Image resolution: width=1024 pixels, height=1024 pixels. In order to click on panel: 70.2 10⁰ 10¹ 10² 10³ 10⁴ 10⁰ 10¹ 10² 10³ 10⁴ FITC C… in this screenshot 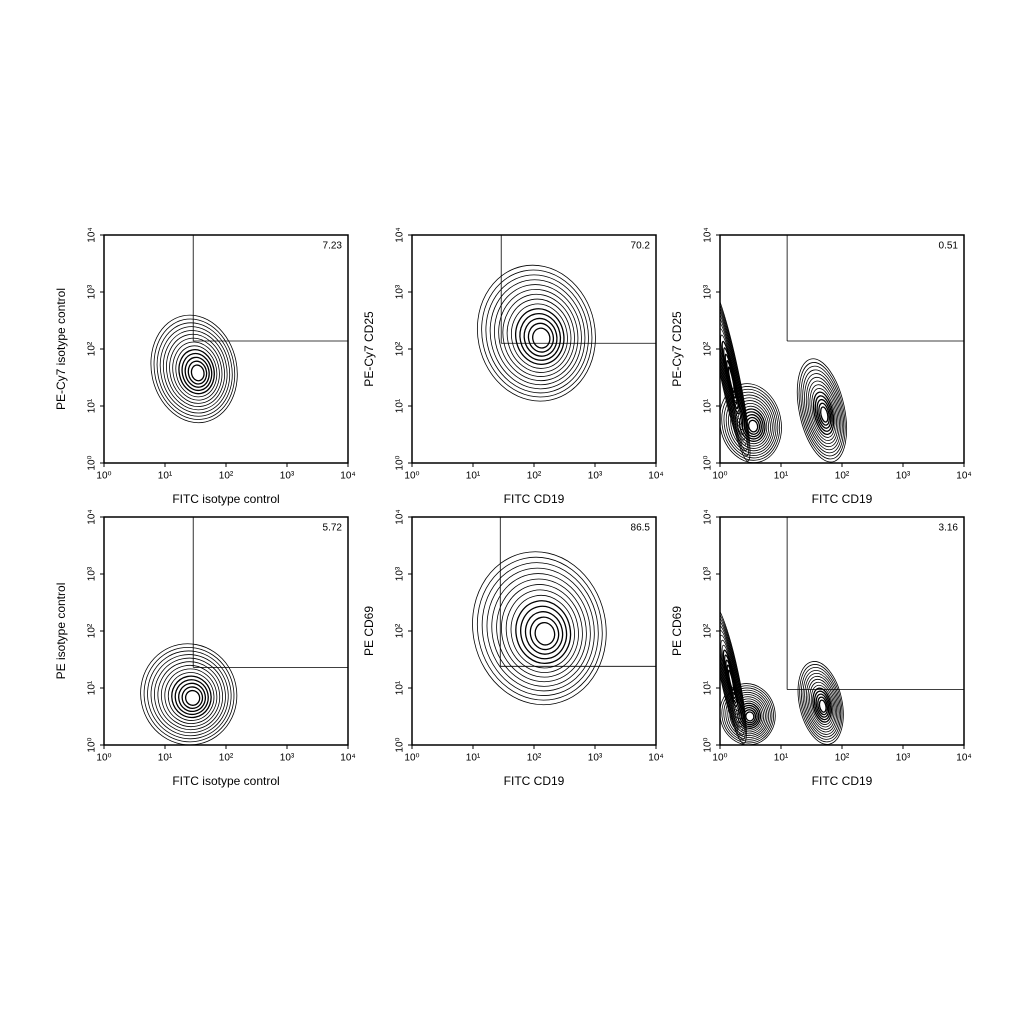, I will do `click(513, 366)`.